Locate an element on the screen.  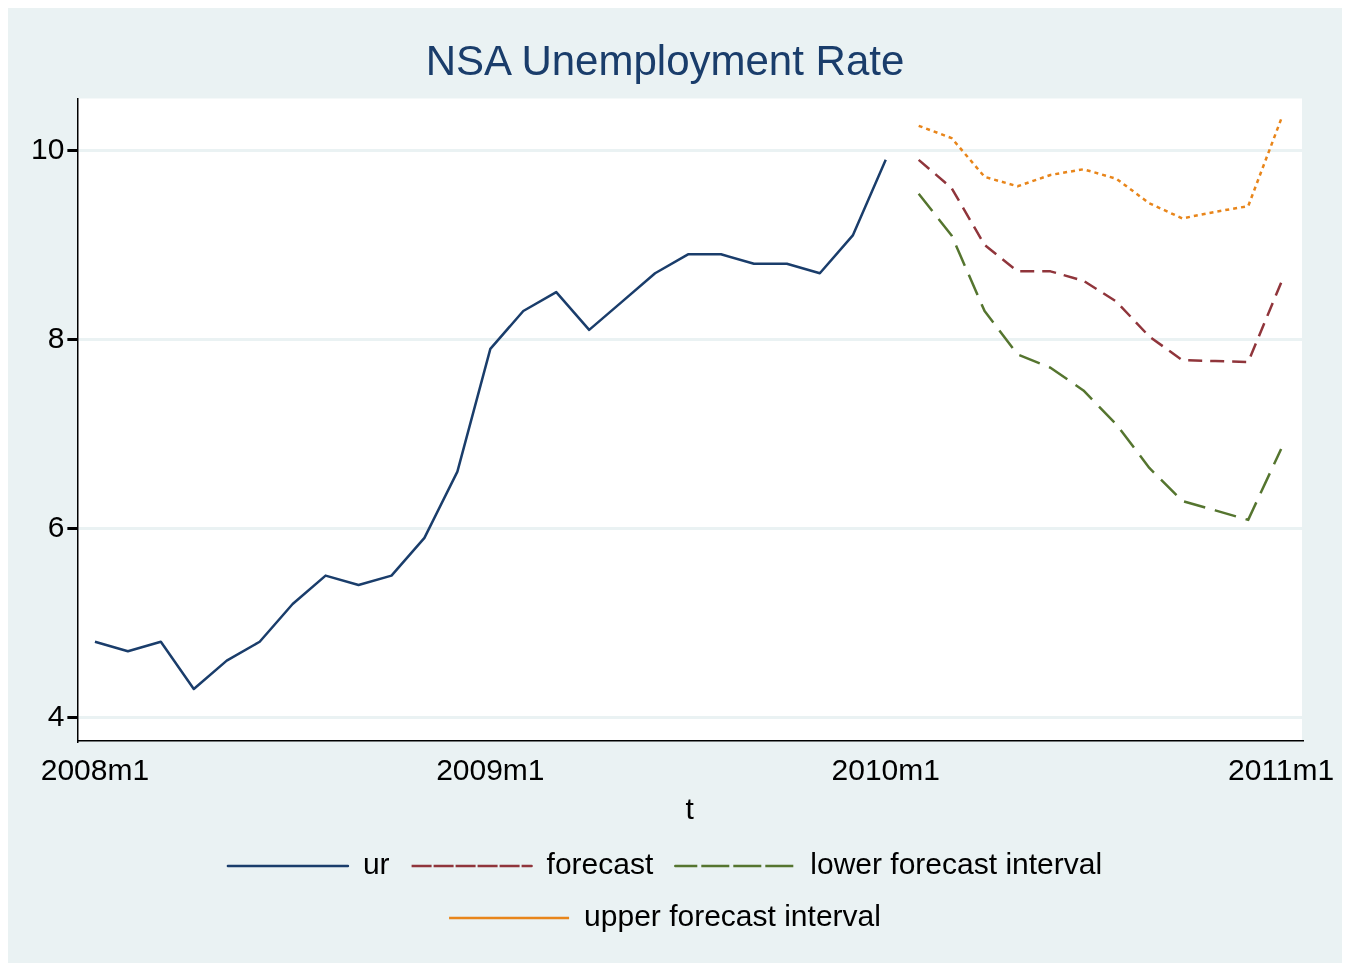
x-tick-label: 2011m1 is located at coordinates (1281, 770).